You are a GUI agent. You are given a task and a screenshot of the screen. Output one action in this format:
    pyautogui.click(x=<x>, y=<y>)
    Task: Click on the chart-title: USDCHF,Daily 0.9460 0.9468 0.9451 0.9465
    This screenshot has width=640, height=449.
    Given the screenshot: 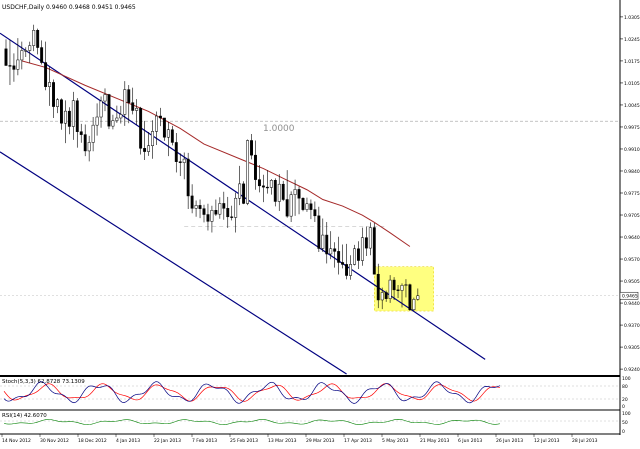 What is the action you would take?
    pyautogui.click(x=69, y=7)
    